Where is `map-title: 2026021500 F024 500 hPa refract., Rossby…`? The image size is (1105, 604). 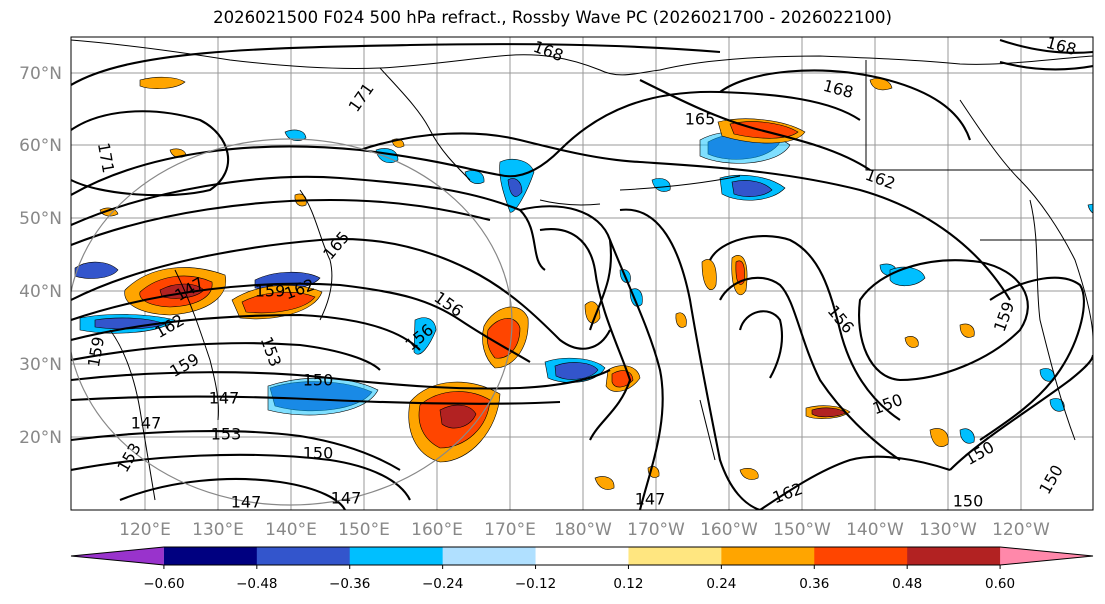 map-title: 2026021500 F024 500 hPa refract., Rossby… is located at coordinates (552, 17).